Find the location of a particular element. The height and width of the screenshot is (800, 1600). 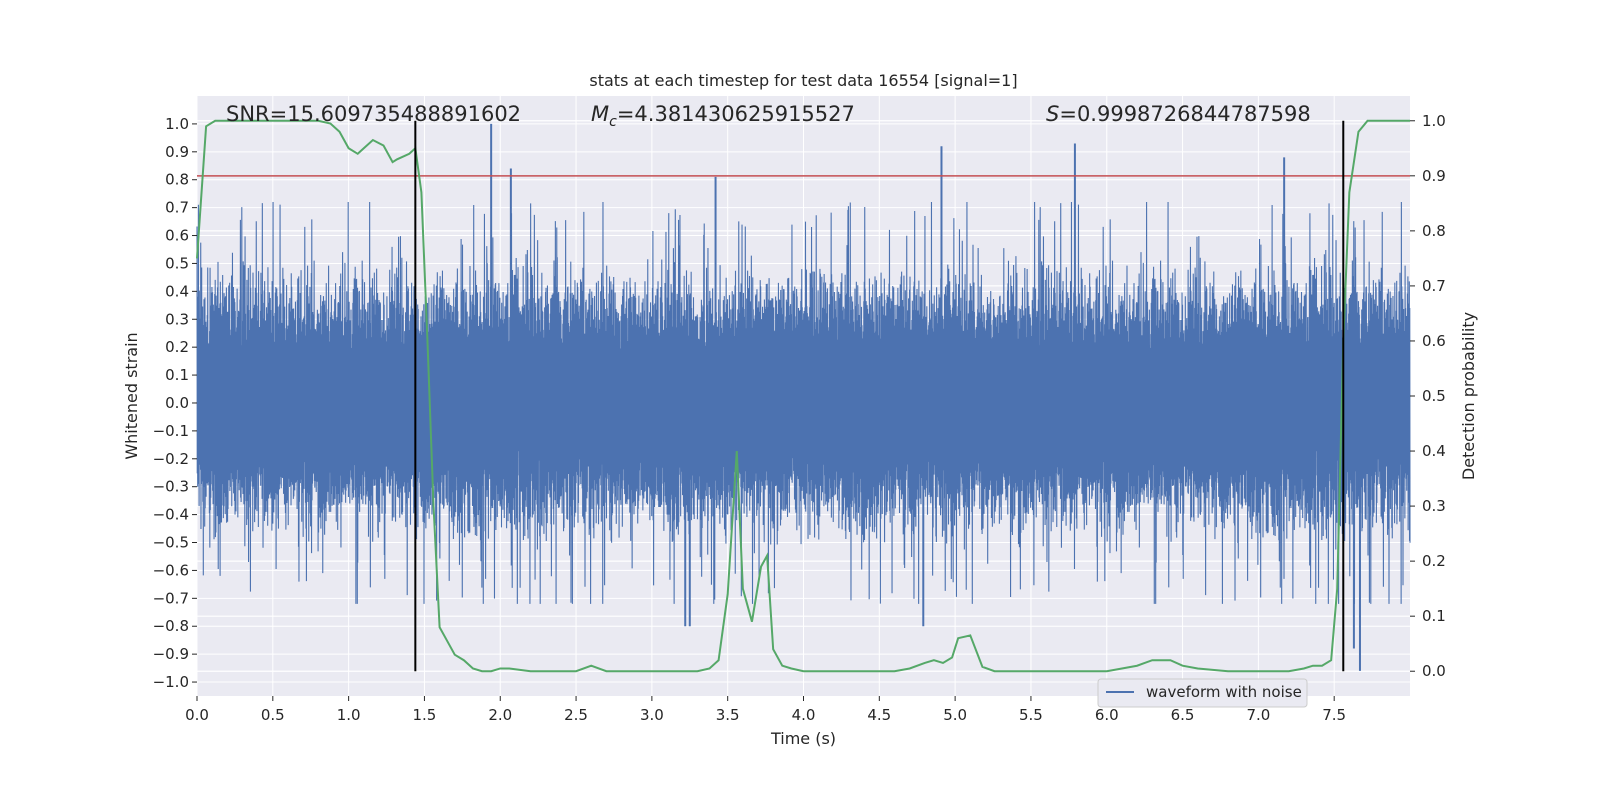

snr-annotation: SNR=15.609735488891602 is located at coordinates (373, 114).